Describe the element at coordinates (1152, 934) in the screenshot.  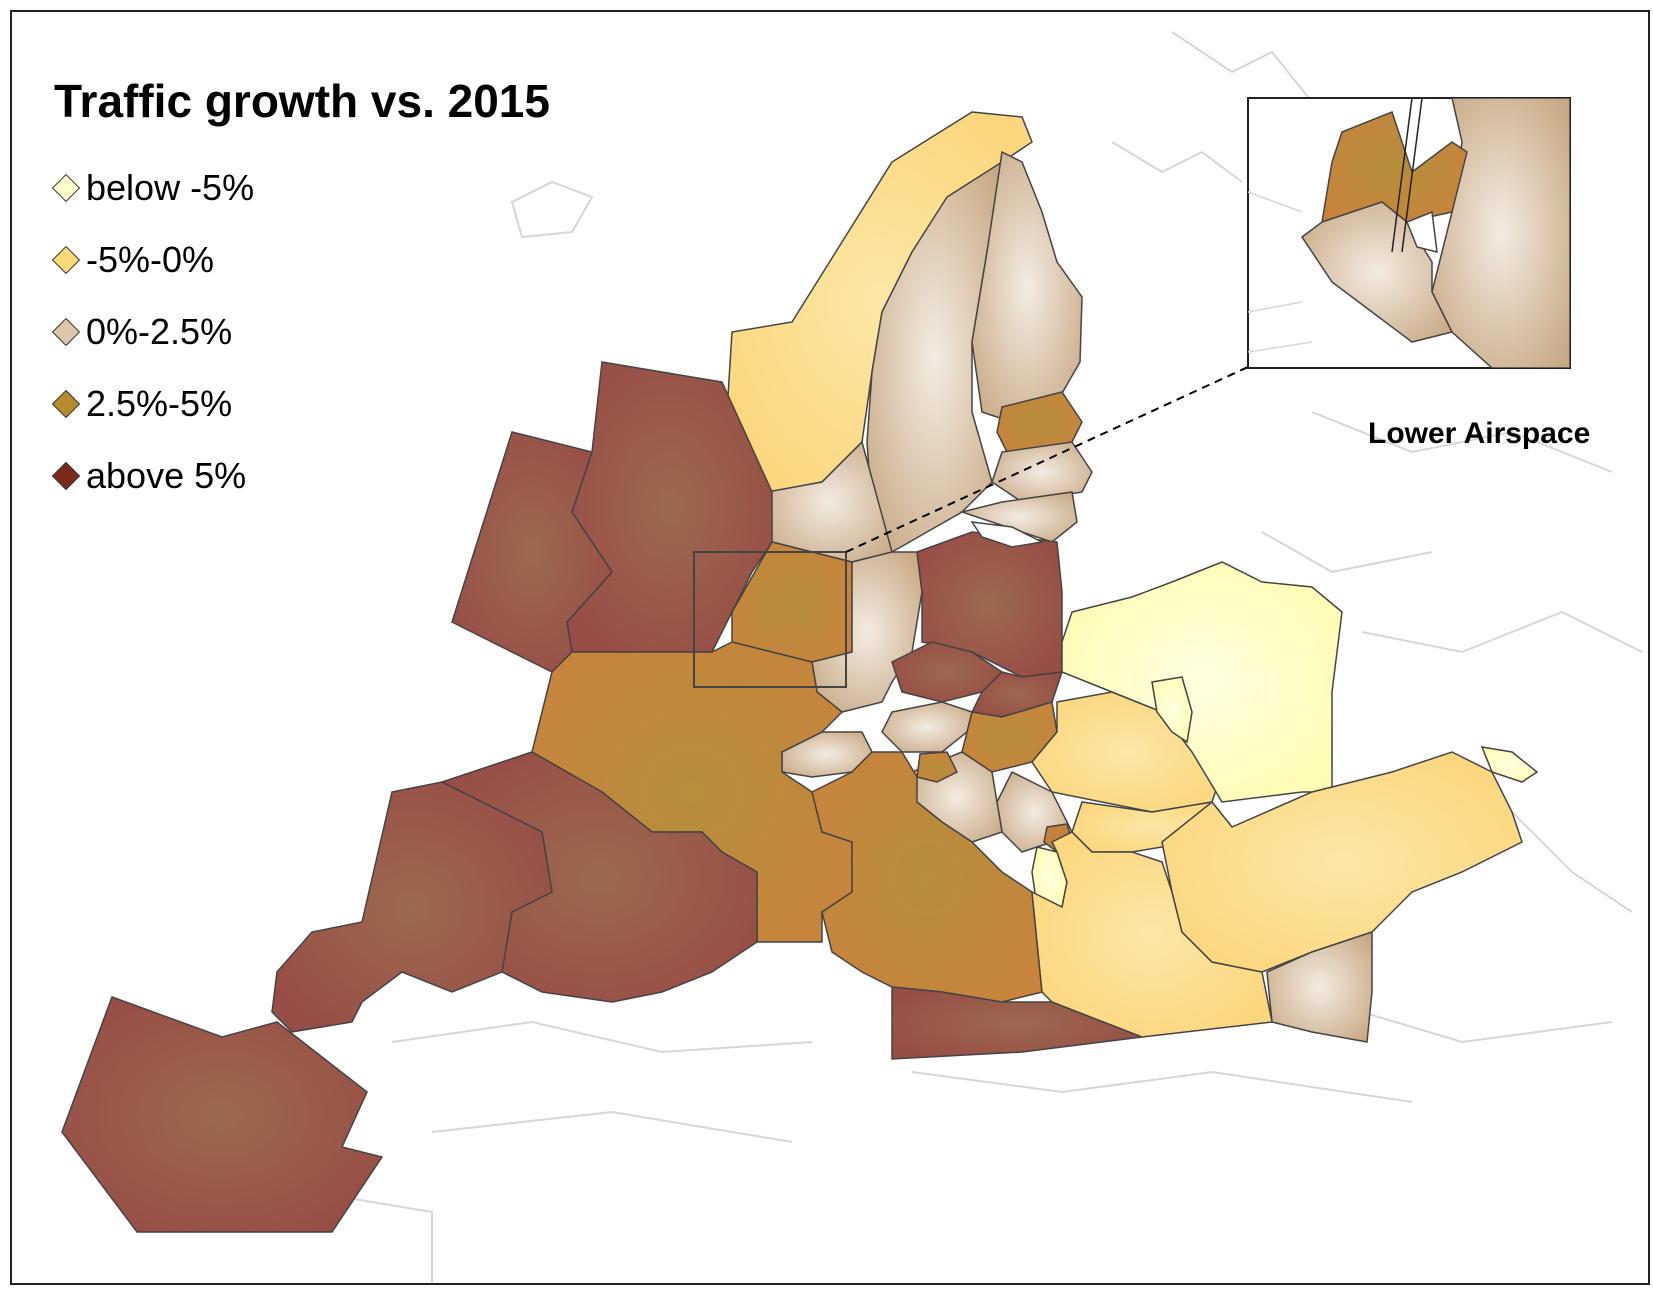
I see `region-greece` at that location.